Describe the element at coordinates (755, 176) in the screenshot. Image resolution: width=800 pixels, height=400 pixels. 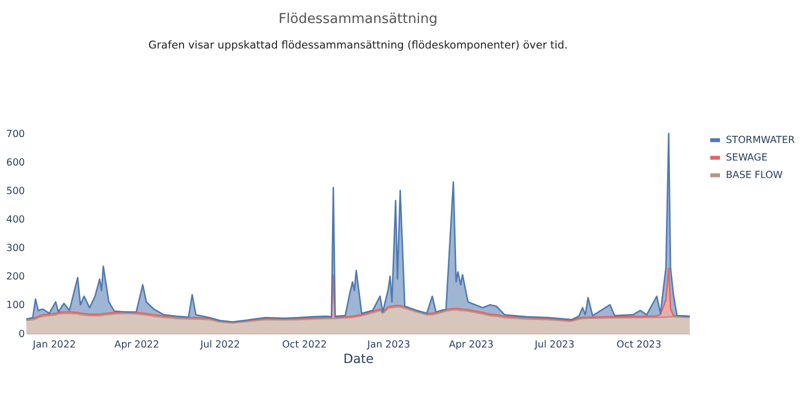
I see `legend-label: BASE FLOW` at that location.